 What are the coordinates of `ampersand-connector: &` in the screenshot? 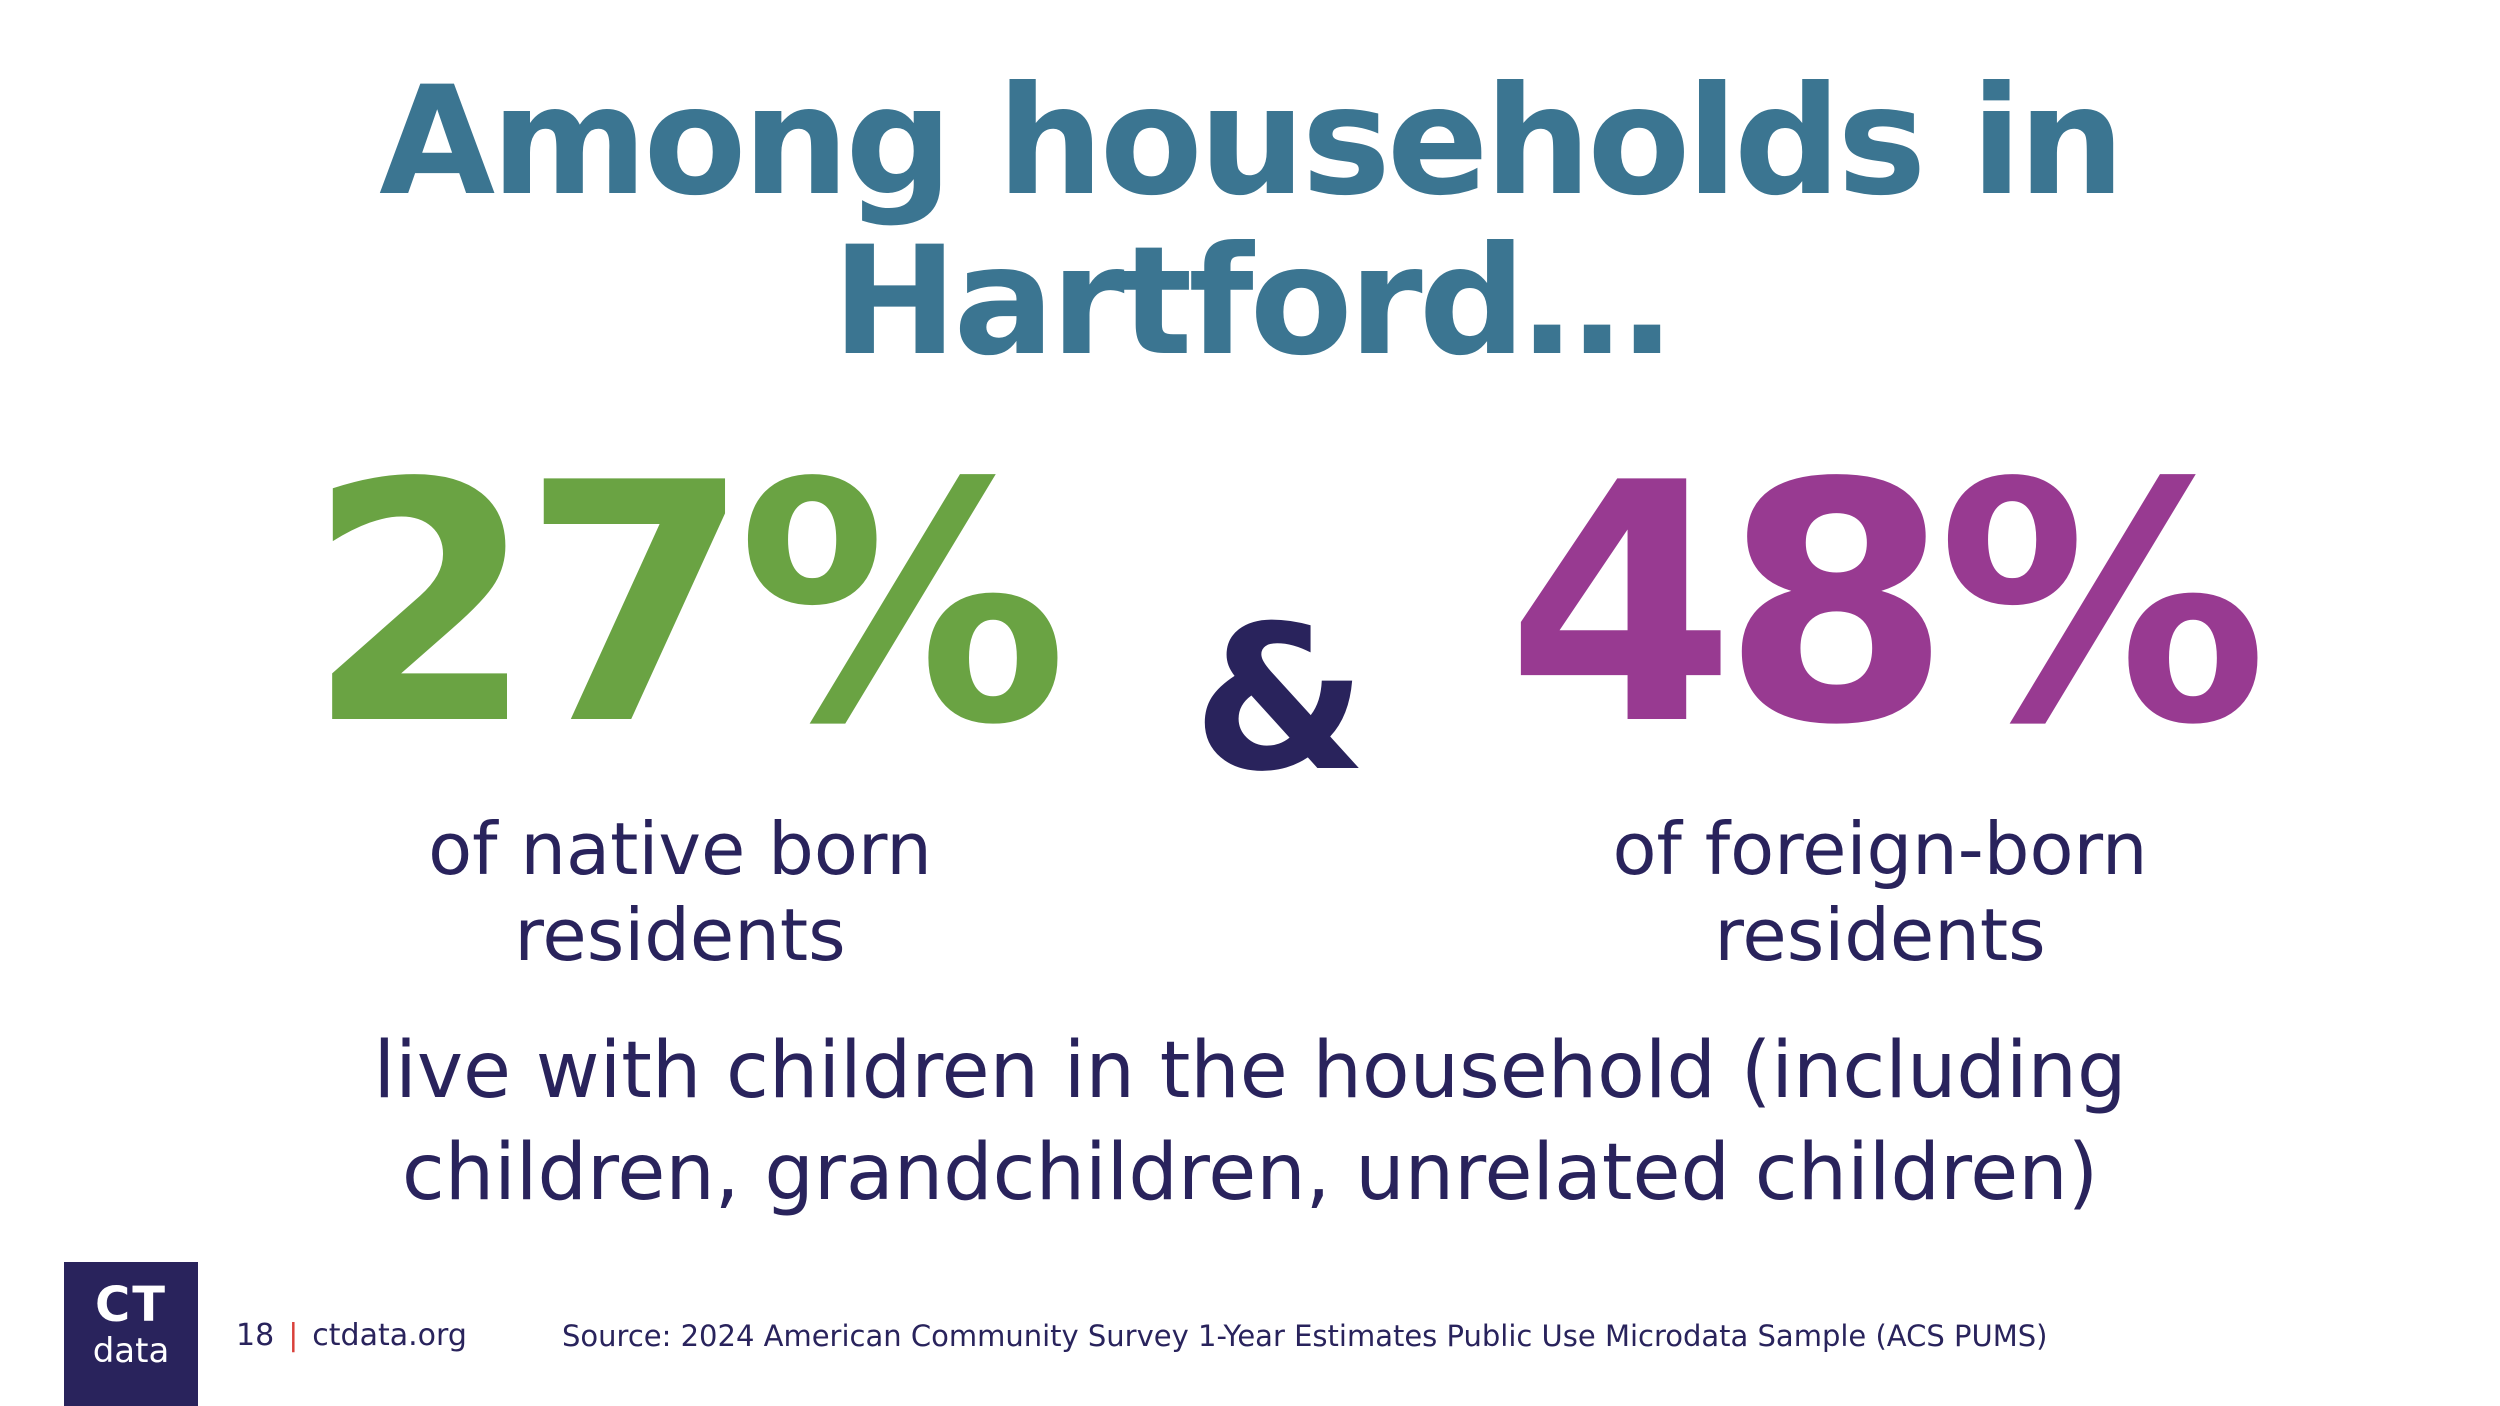 It's located at (1280, 699).